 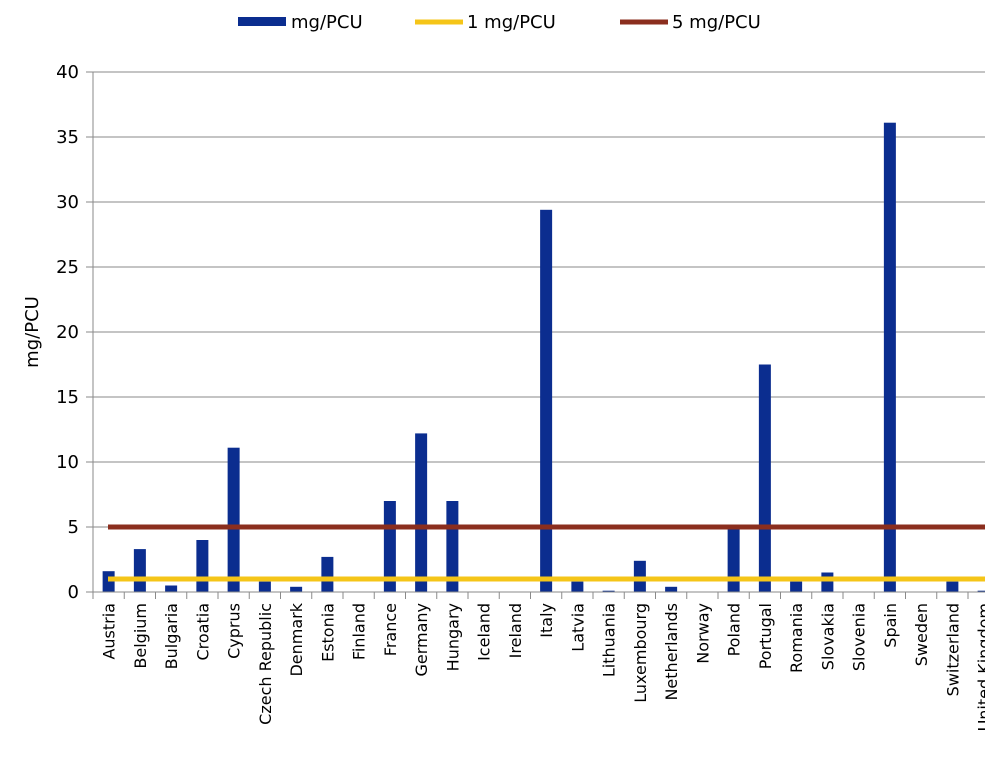 I want to click on legend-label: mg/PCU, so click(x=327, y=22).